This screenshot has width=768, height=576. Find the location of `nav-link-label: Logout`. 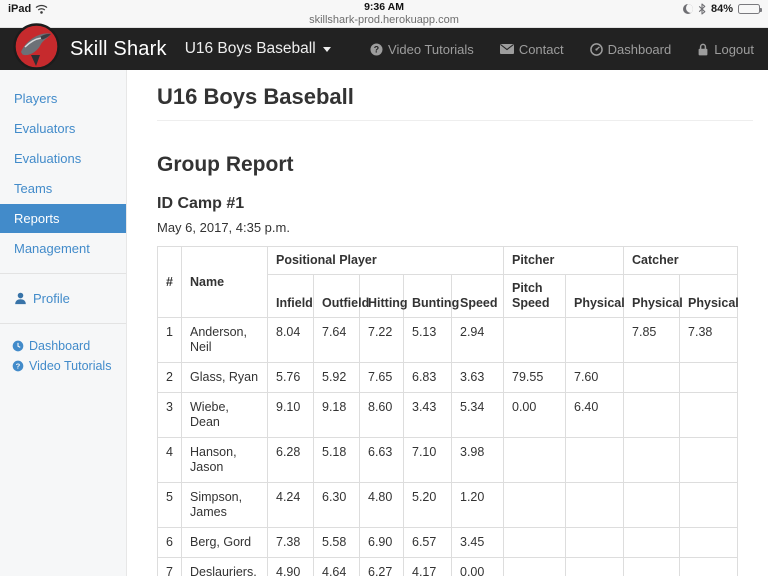

nav-link-label: Logout is located at coordinates (734, 49).